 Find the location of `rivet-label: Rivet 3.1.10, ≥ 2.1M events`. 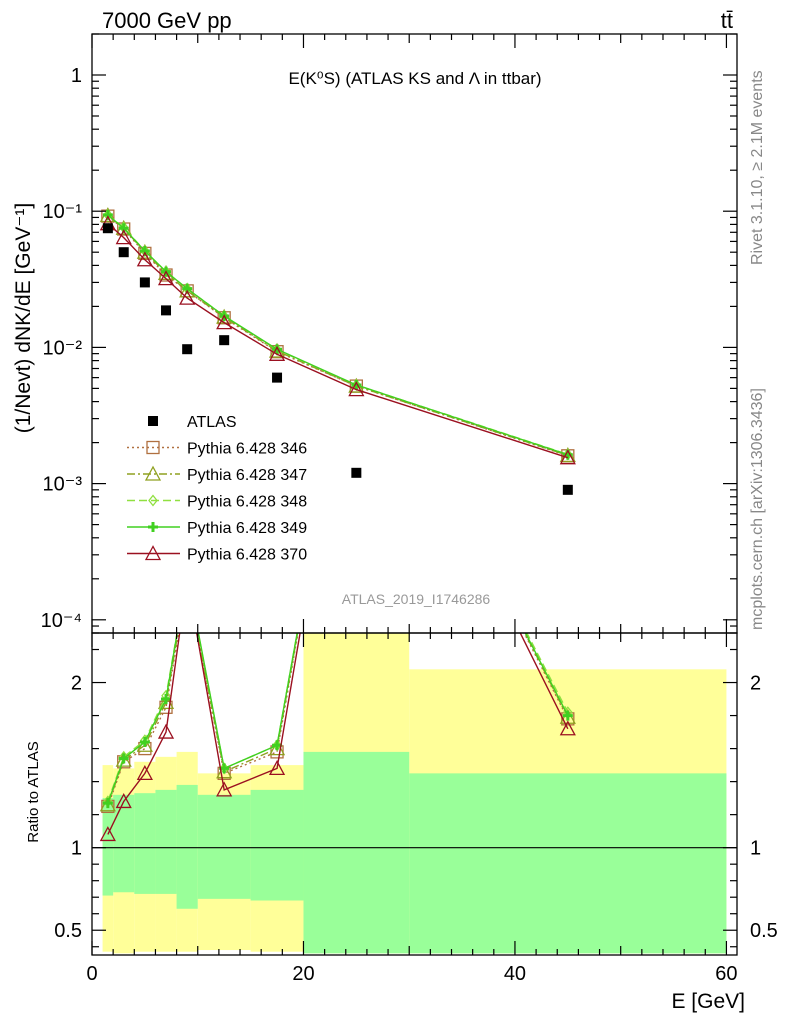

rivet-label: Rivet 3.1.10, ≥ 2.1M events is located at coordinates (757, 167).